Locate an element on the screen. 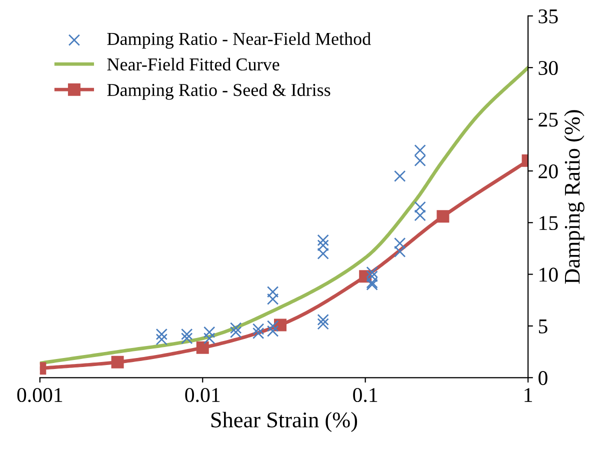 The height and width of the screenshot is (455, 614). x-tick-label: 1 is located at coordinates (528, 395).